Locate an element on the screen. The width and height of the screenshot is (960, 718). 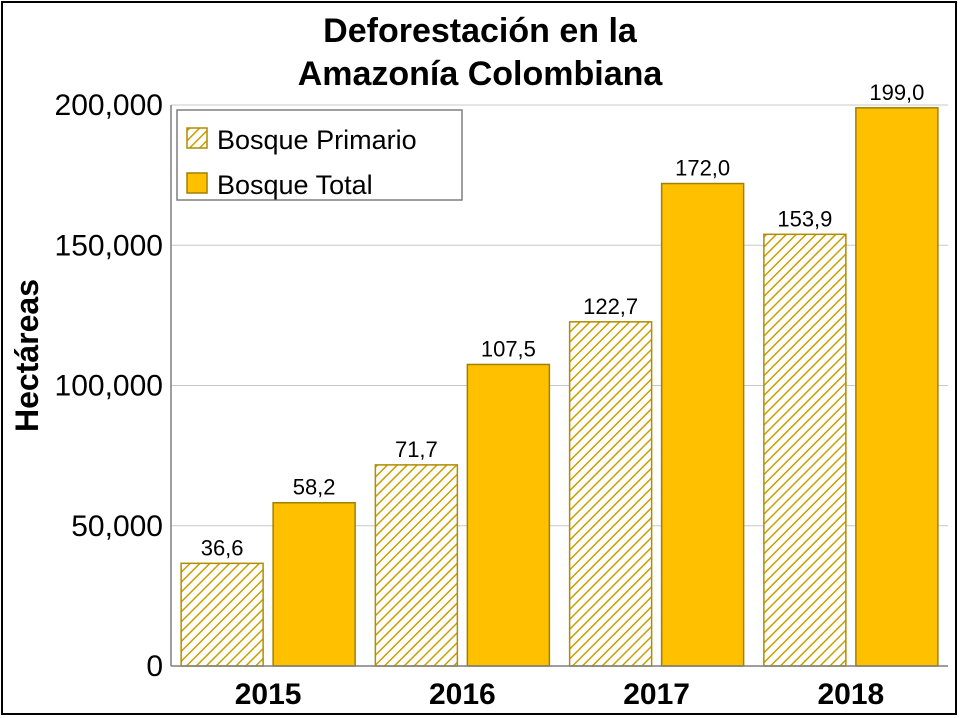
bar-bosque-total-2018 is located at coordinates (897, 387).